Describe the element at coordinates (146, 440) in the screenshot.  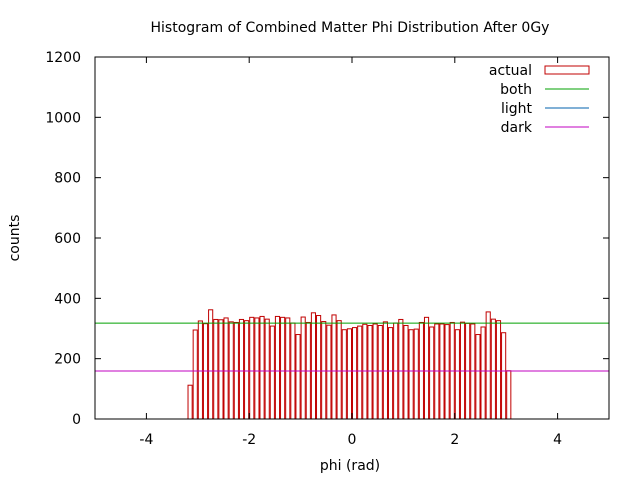
I see `x-tick-label: -4` at that location.